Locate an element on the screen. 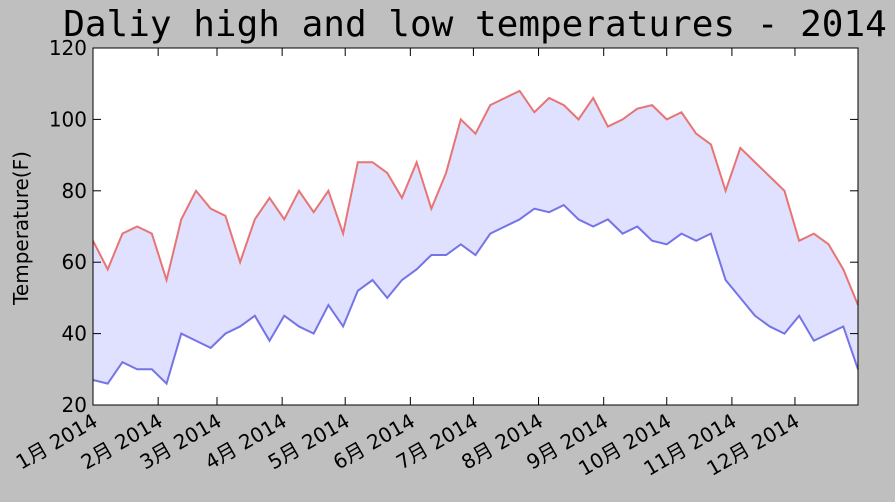  y-tick-label: 120 is located at coordinates (68, 48).